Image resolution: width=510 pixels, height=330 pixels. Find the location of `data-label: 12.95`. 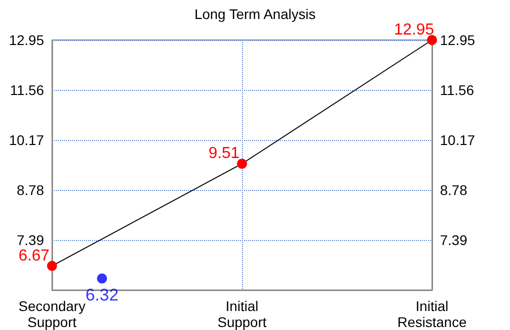

data-label: 12.95 is located at coordinates (414, 30).